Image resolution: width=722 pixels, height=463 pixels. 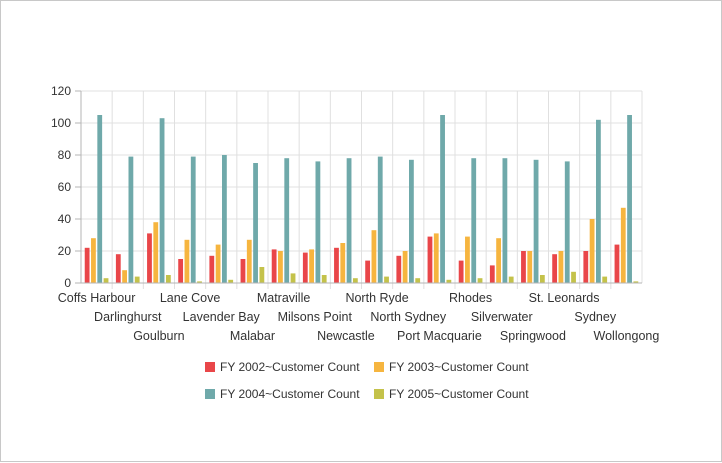 What do you see at coordinates (97, 298) in the screenshot?
I see `x-tick-label: Coffs Harbour` at bounding box center [97, 298].